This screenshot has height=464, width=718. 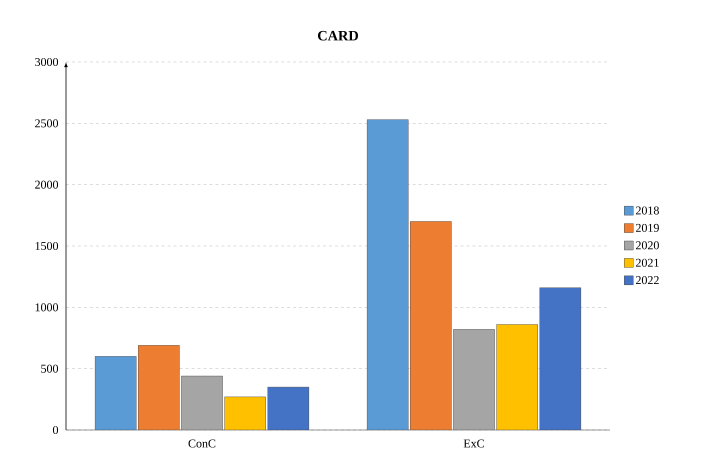 What do you see at coordinates (46, 123) in the screenshot?
I see `y-tick-label: 2500` at bounding box center [46, 123].